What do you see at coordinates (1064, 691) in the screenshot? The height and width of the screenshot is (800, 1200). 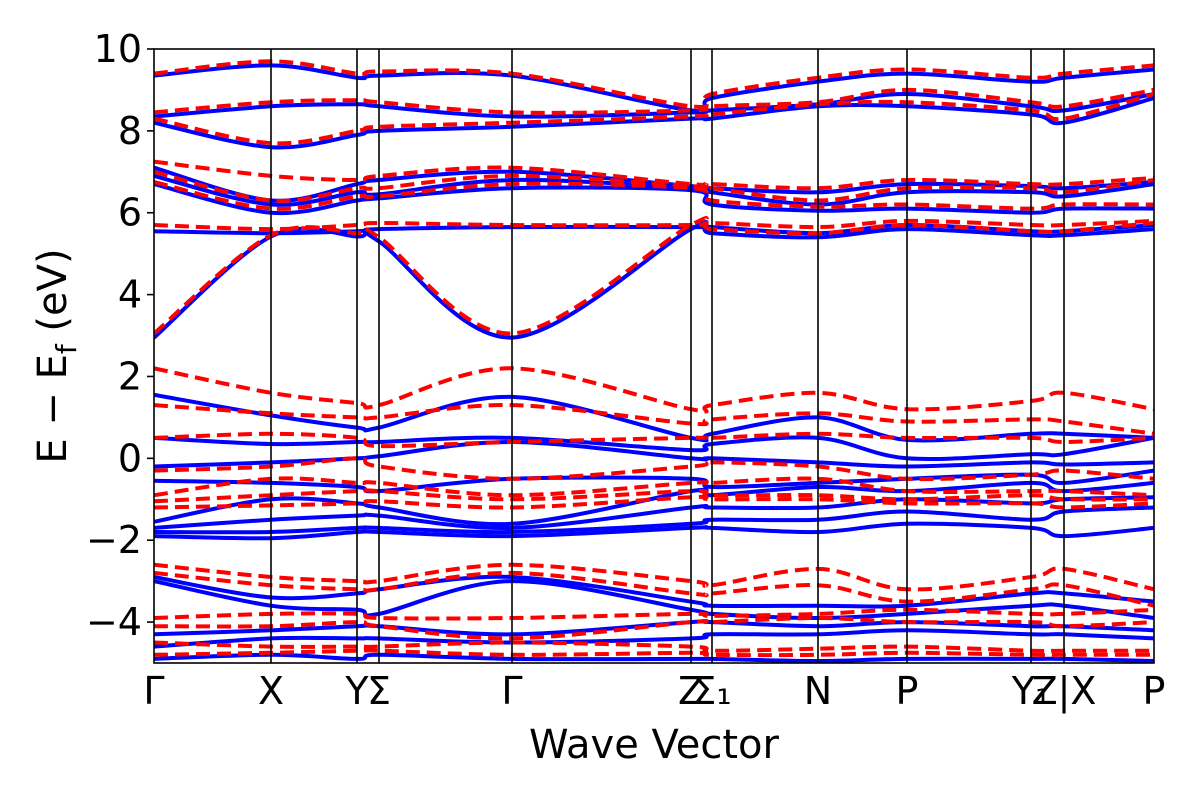 I see `x-tick-label-10: Z|X` at bounding box center [1064, 691].